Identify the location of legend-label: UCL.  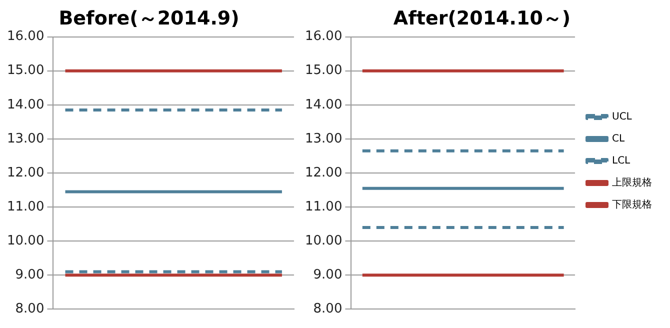
(622, 117).